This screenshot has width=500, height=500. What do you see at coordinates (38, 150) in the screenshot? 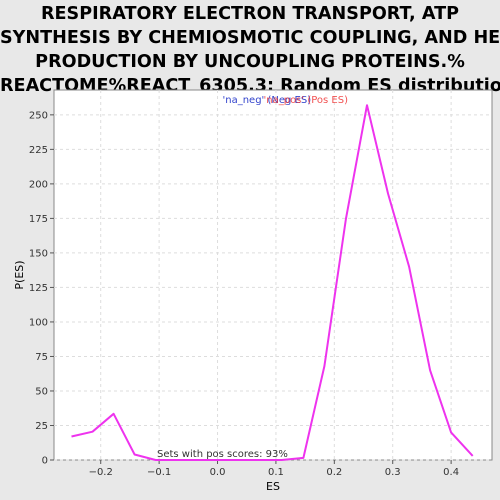
I see `y-tick-label: 225` at bounding box center [38, 150].